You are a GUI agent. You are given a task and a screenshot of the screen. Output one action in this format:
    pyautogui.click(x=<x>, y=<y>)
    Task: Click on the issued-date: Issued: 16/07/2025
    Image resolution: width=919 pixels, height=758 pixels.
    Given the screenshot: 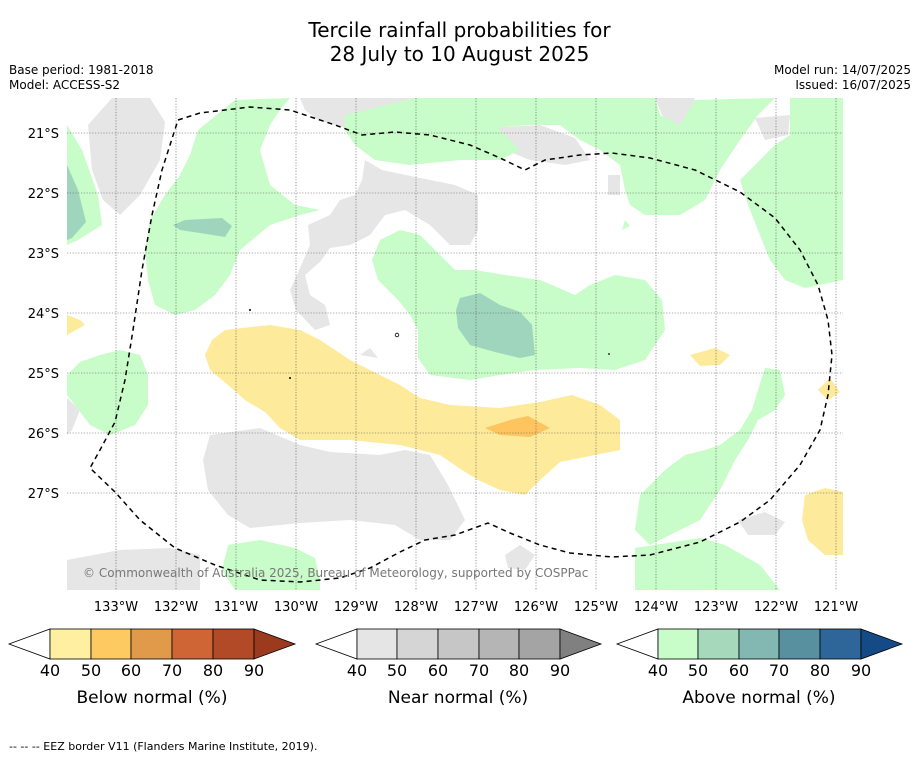 What is the action you would take?
    pyautogui.click(x=853, y=85)
    